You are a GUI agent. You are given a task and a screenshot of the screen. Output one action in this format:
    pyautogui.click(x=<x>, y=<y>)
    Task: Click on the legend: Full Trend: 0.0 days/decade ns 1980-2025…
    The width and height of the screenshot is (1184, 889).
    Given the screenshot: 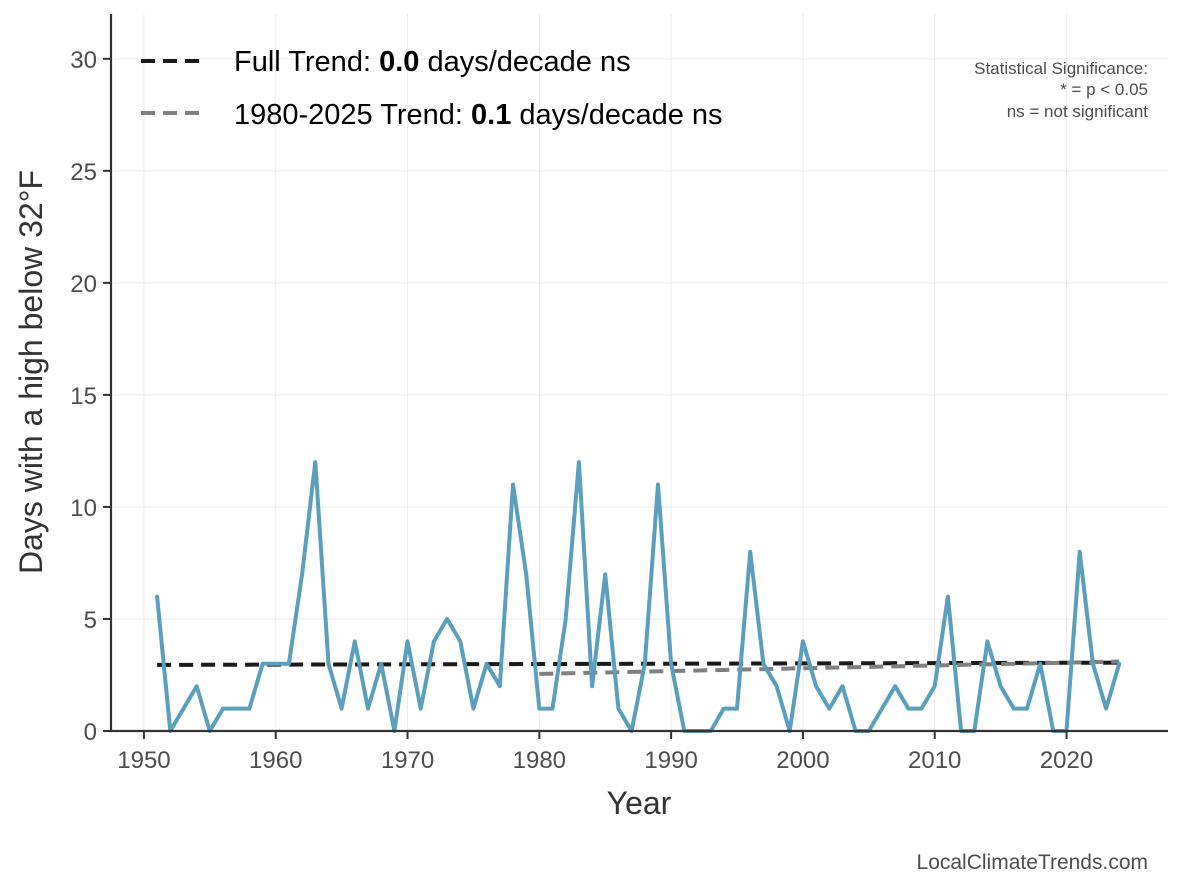 What is the action you would take?
    pyautogui.click(x=432, y=88)
    